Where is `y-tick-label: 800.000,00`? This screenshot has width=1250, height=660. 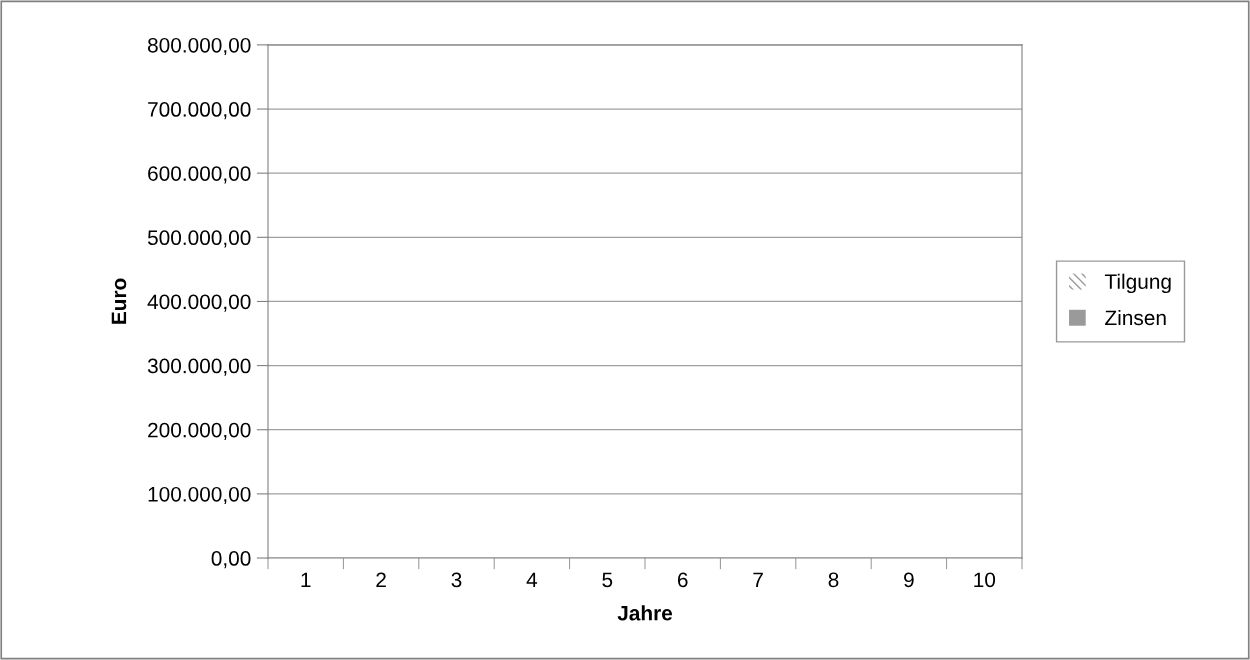 y-tick-label: 800.000,00 is located at coordinates (199, 46).